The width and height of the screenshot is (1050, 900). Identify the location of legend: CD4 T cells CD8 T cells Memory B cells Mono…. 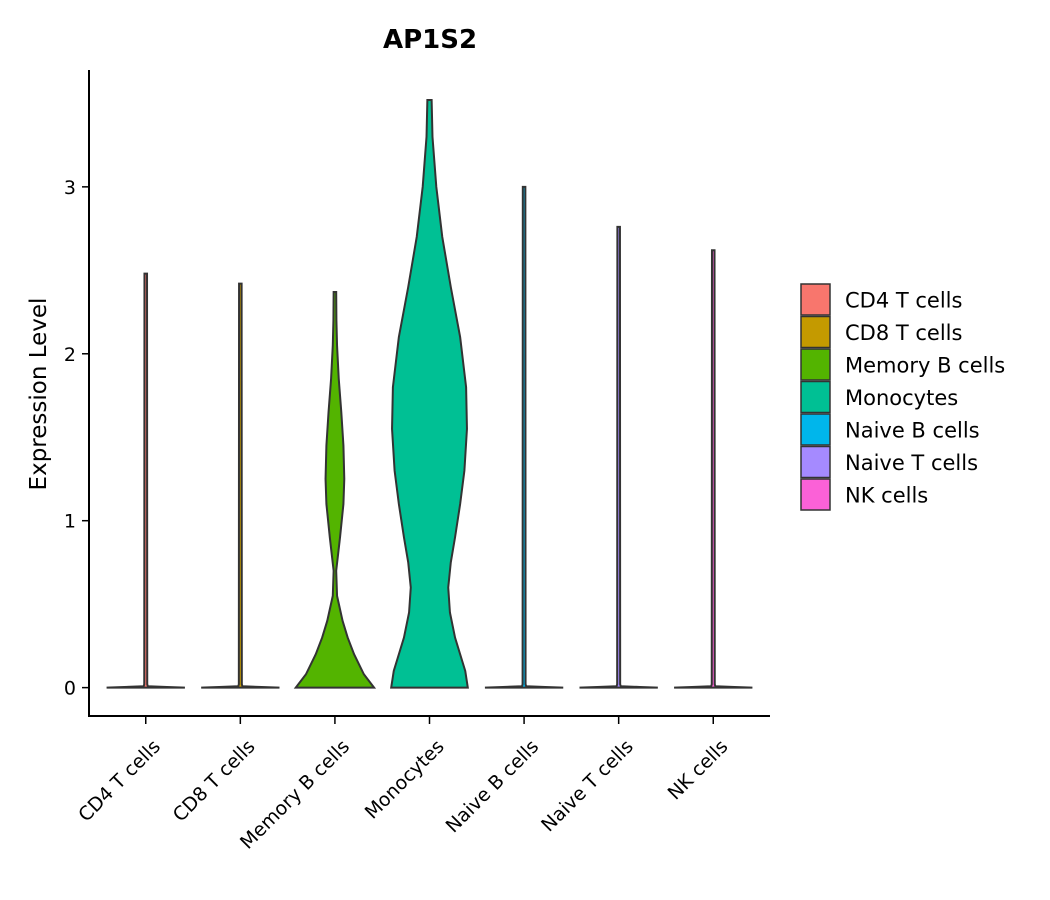
(902, 397).